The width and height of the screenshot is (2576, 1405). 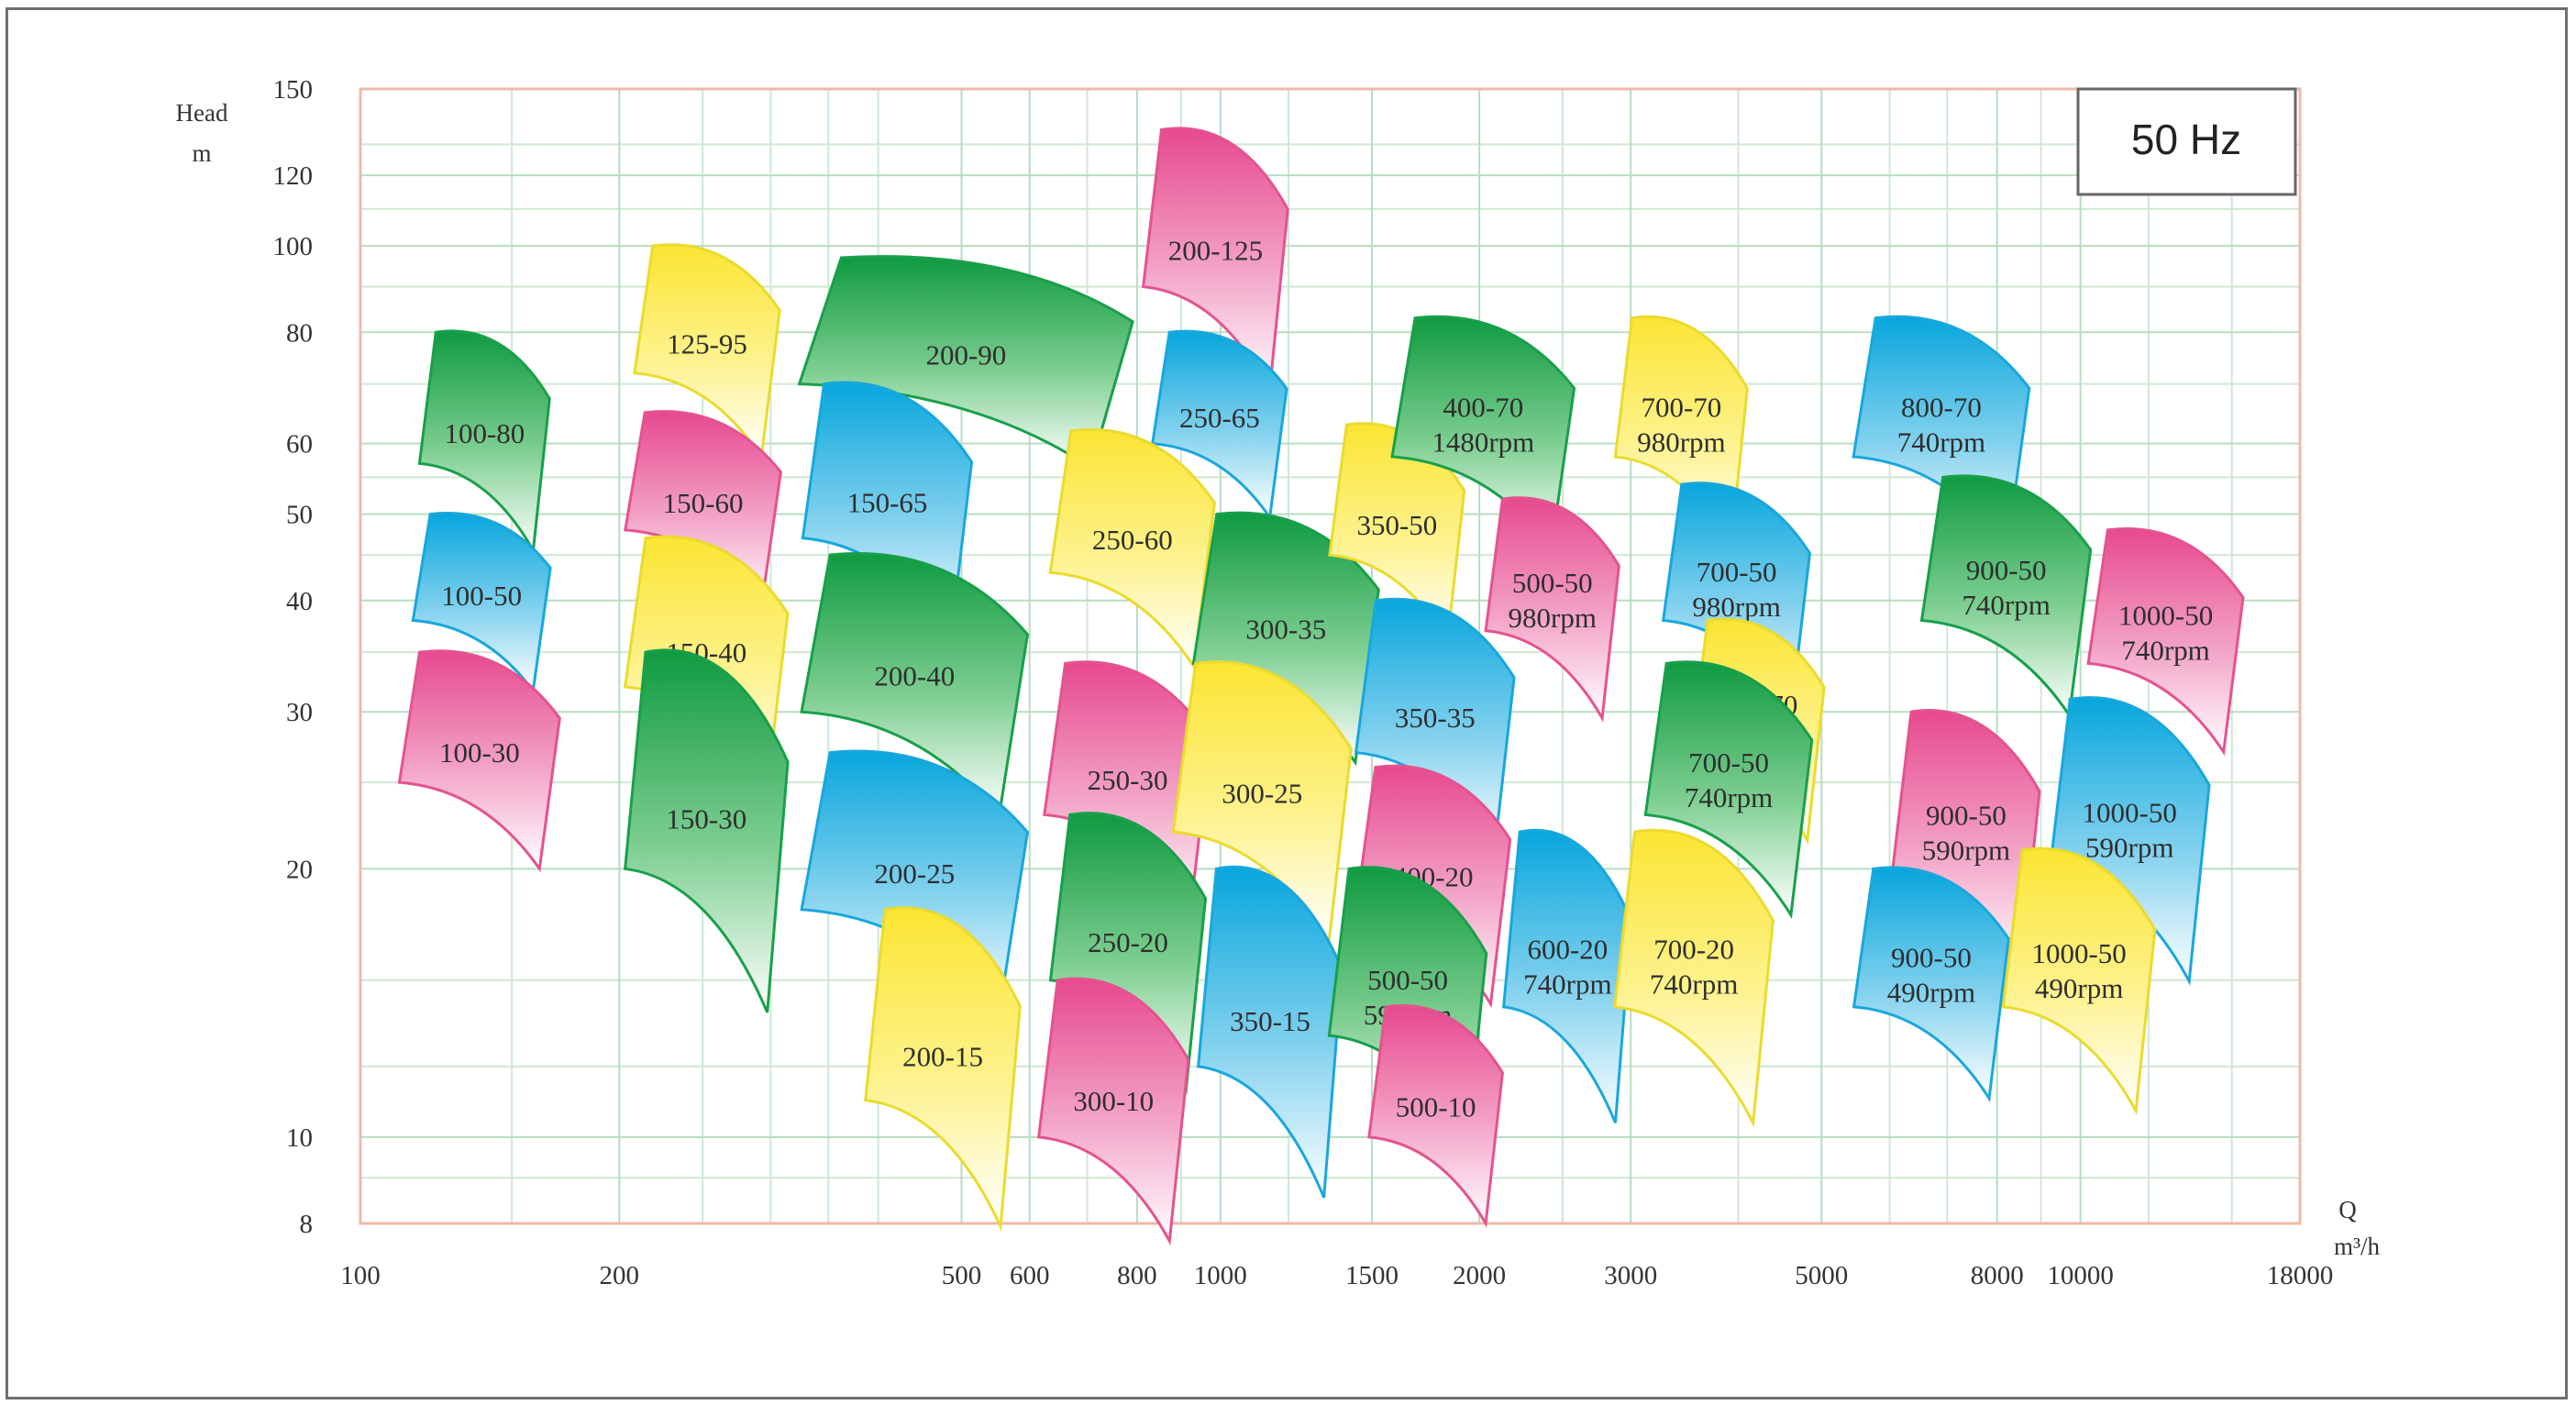 I want to click on pump-region: 200-15, so click(x=943, y=1069).